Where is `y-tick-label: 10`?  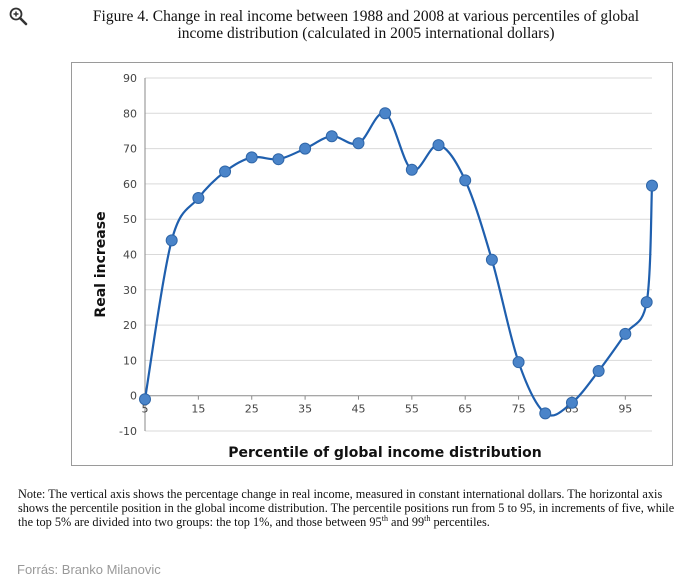
y-tick-label: 10 is located at coordinates (130, 360).